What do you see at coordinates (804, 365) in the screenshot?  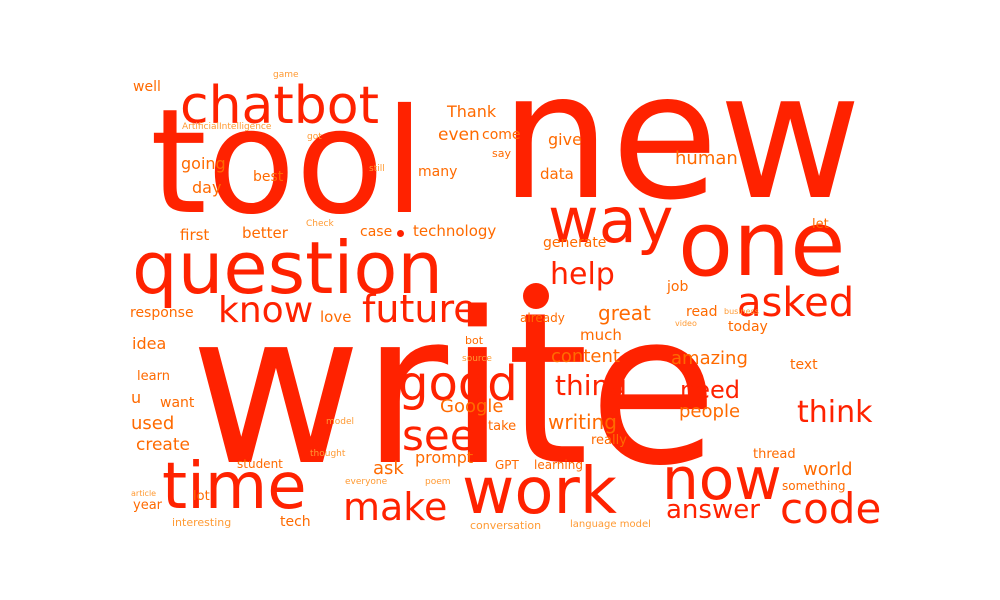 I see `word-text: text` at bounding box center [804, 365].